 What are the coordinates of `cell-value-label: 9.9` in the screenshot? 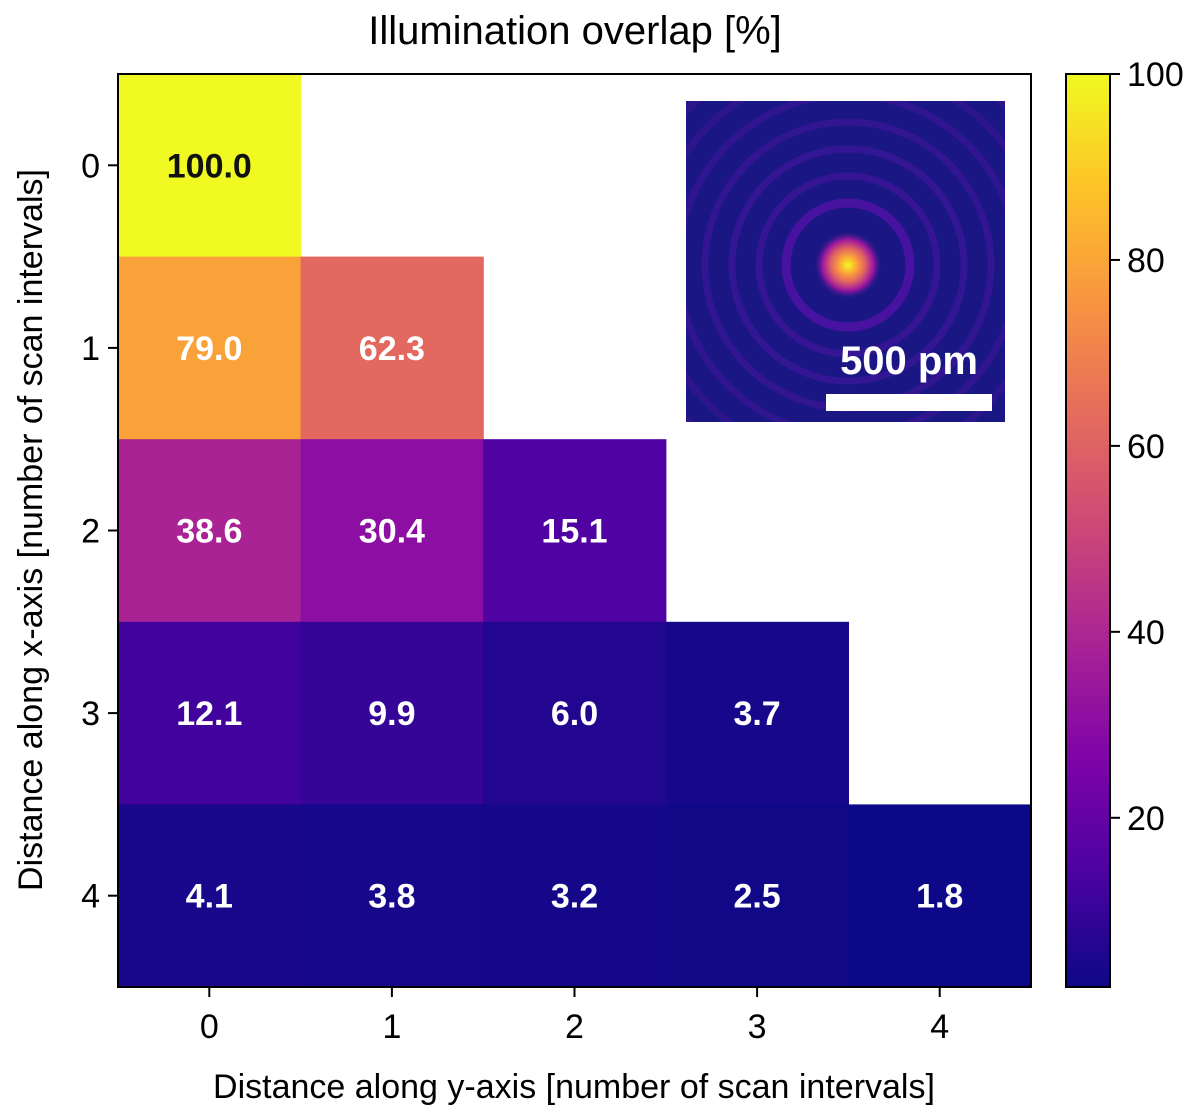 It's located at (391, 714).